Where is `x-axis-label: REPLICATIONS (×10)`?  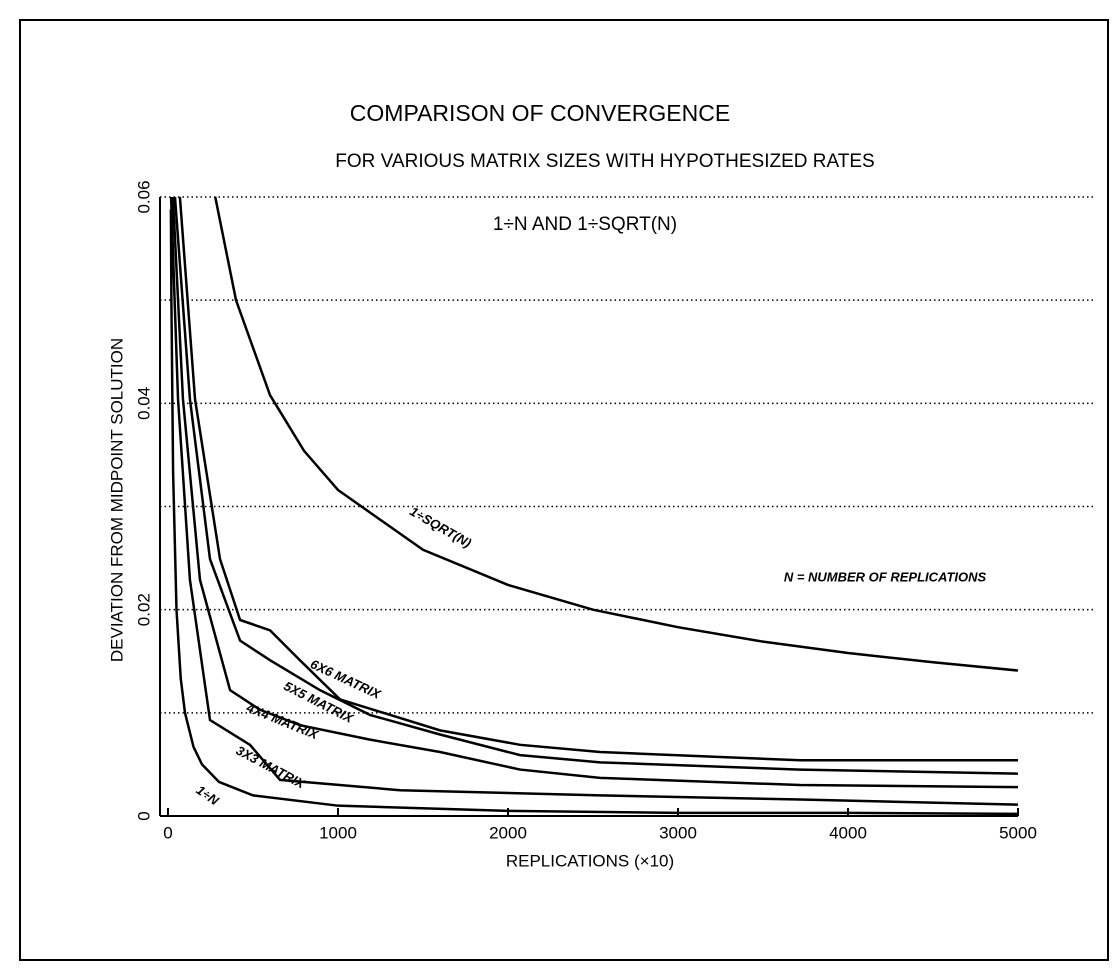
x-axis-label: REPLICATIONS (×10) is located at coordinates (590, 860).